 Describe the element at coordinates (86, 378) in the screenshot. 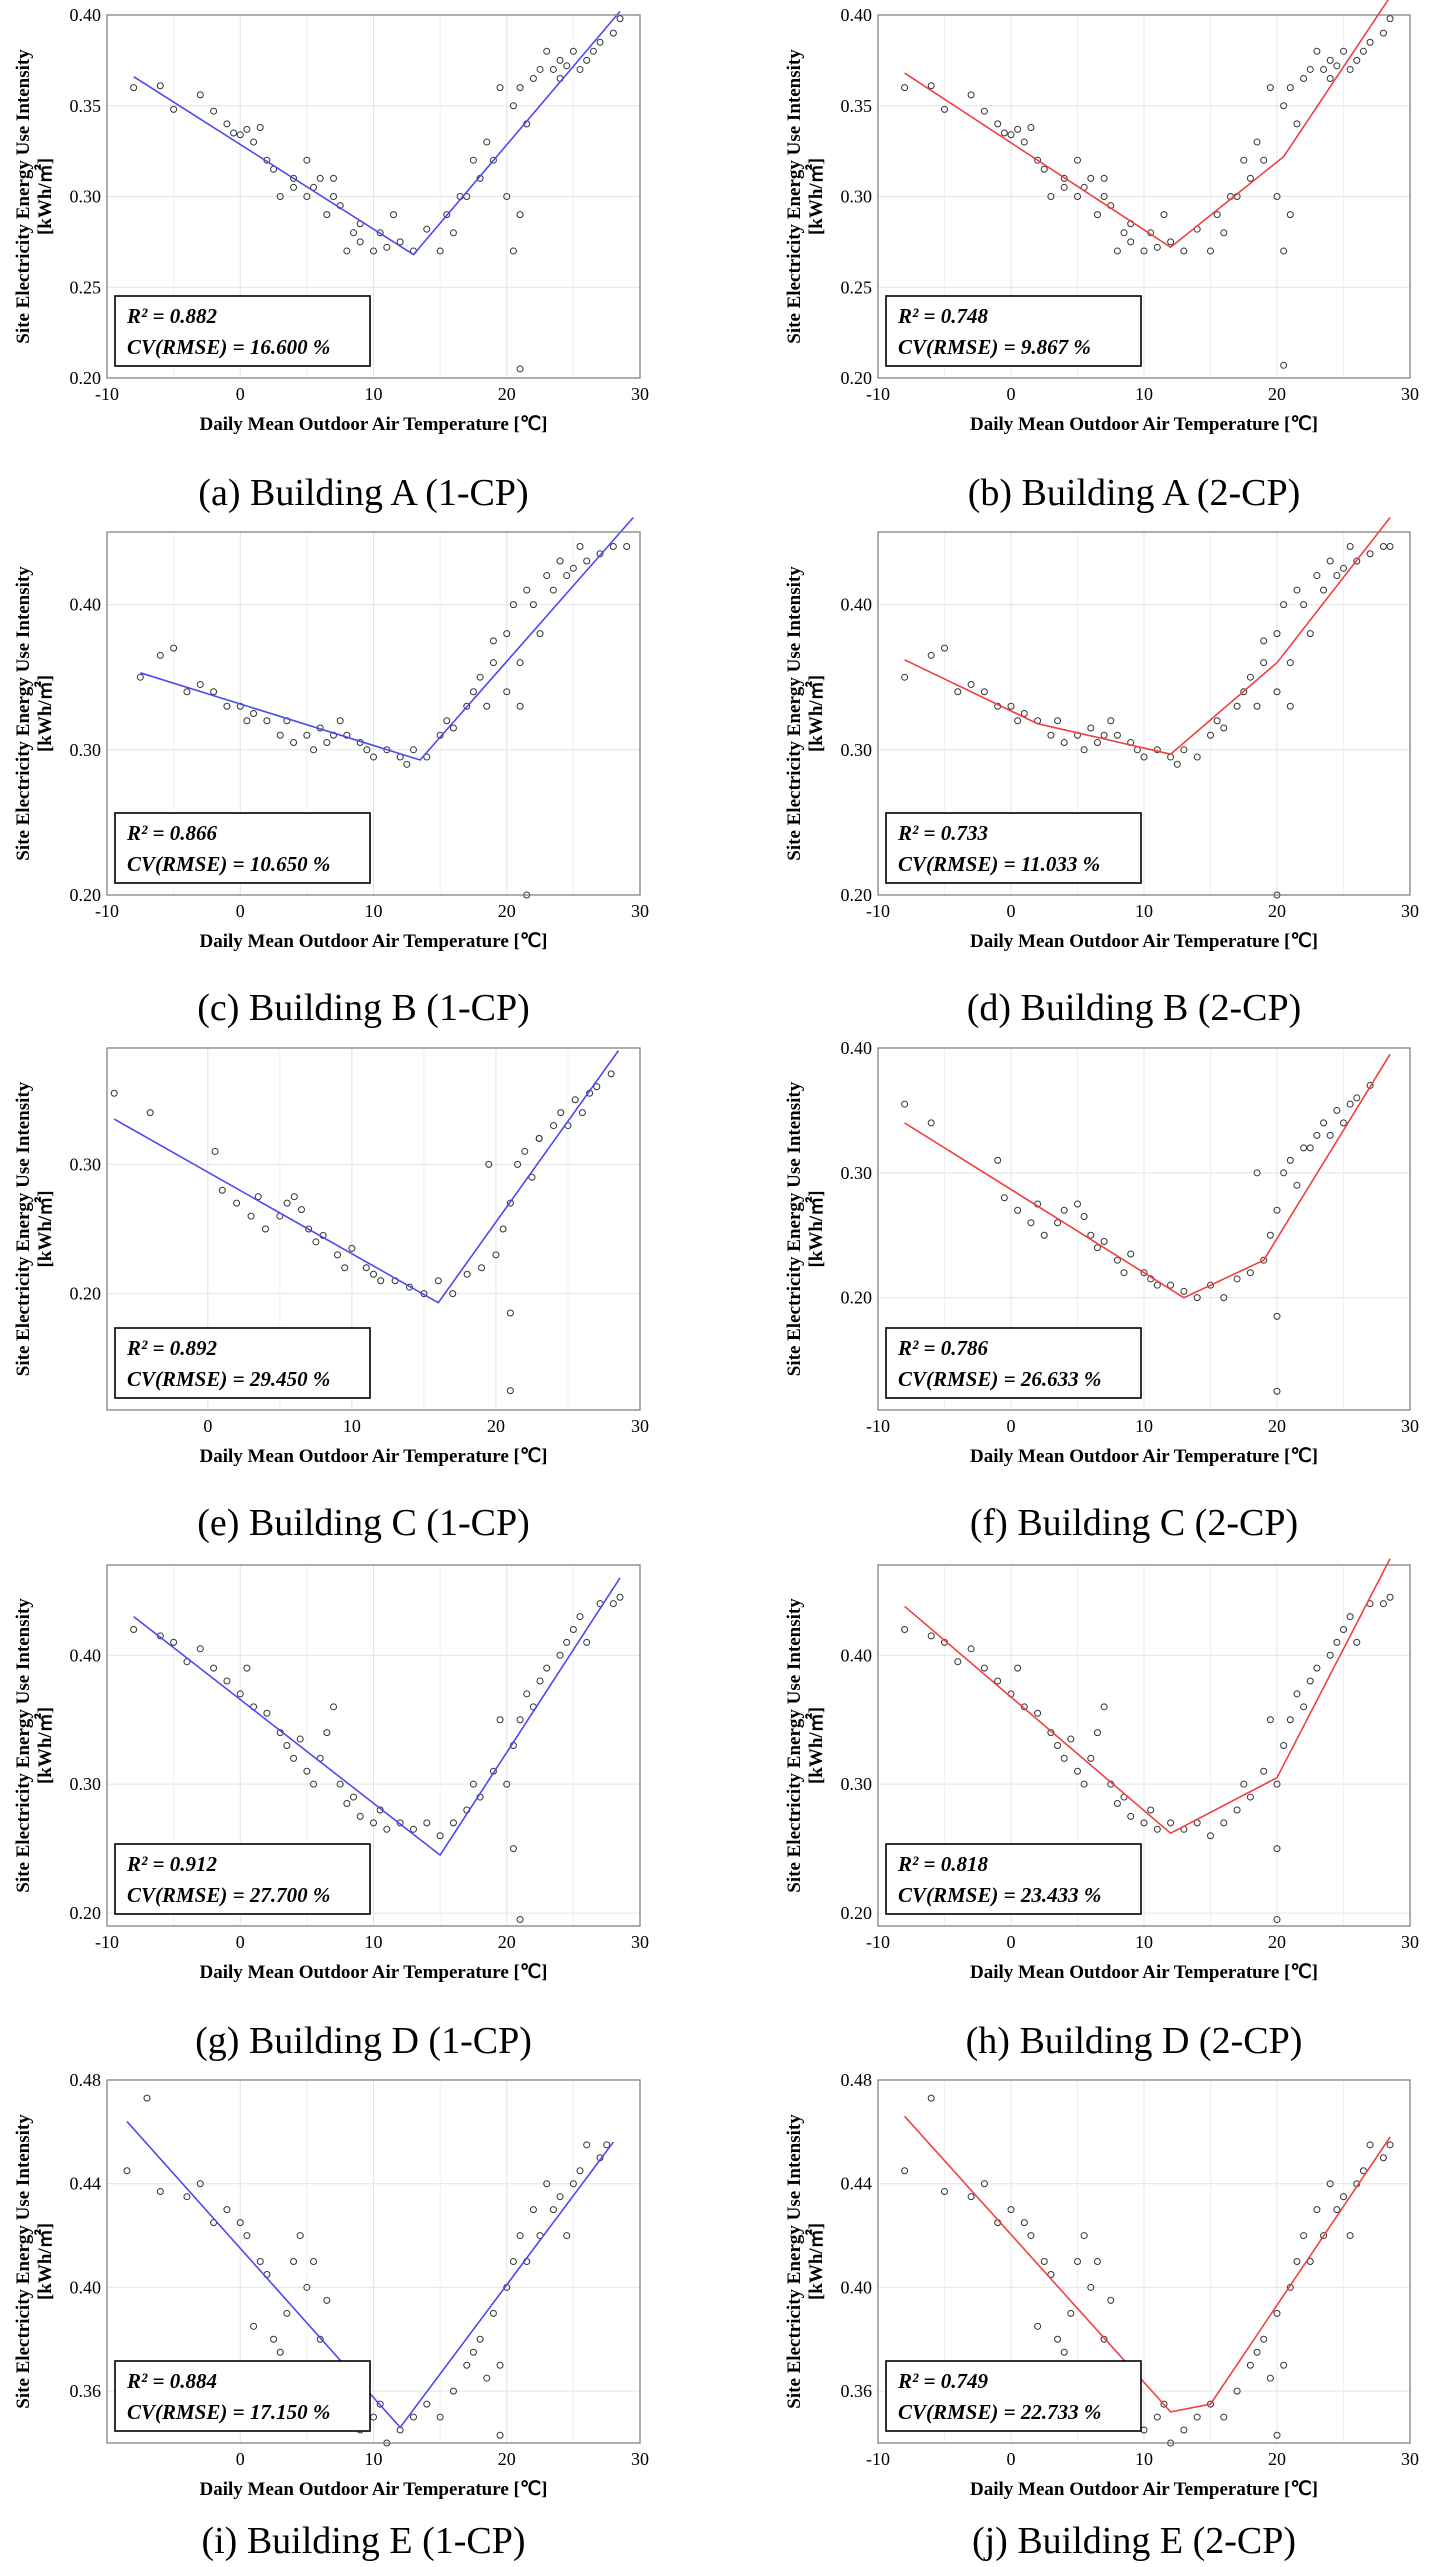

I see `y-tick-label: 0.20` at that location.